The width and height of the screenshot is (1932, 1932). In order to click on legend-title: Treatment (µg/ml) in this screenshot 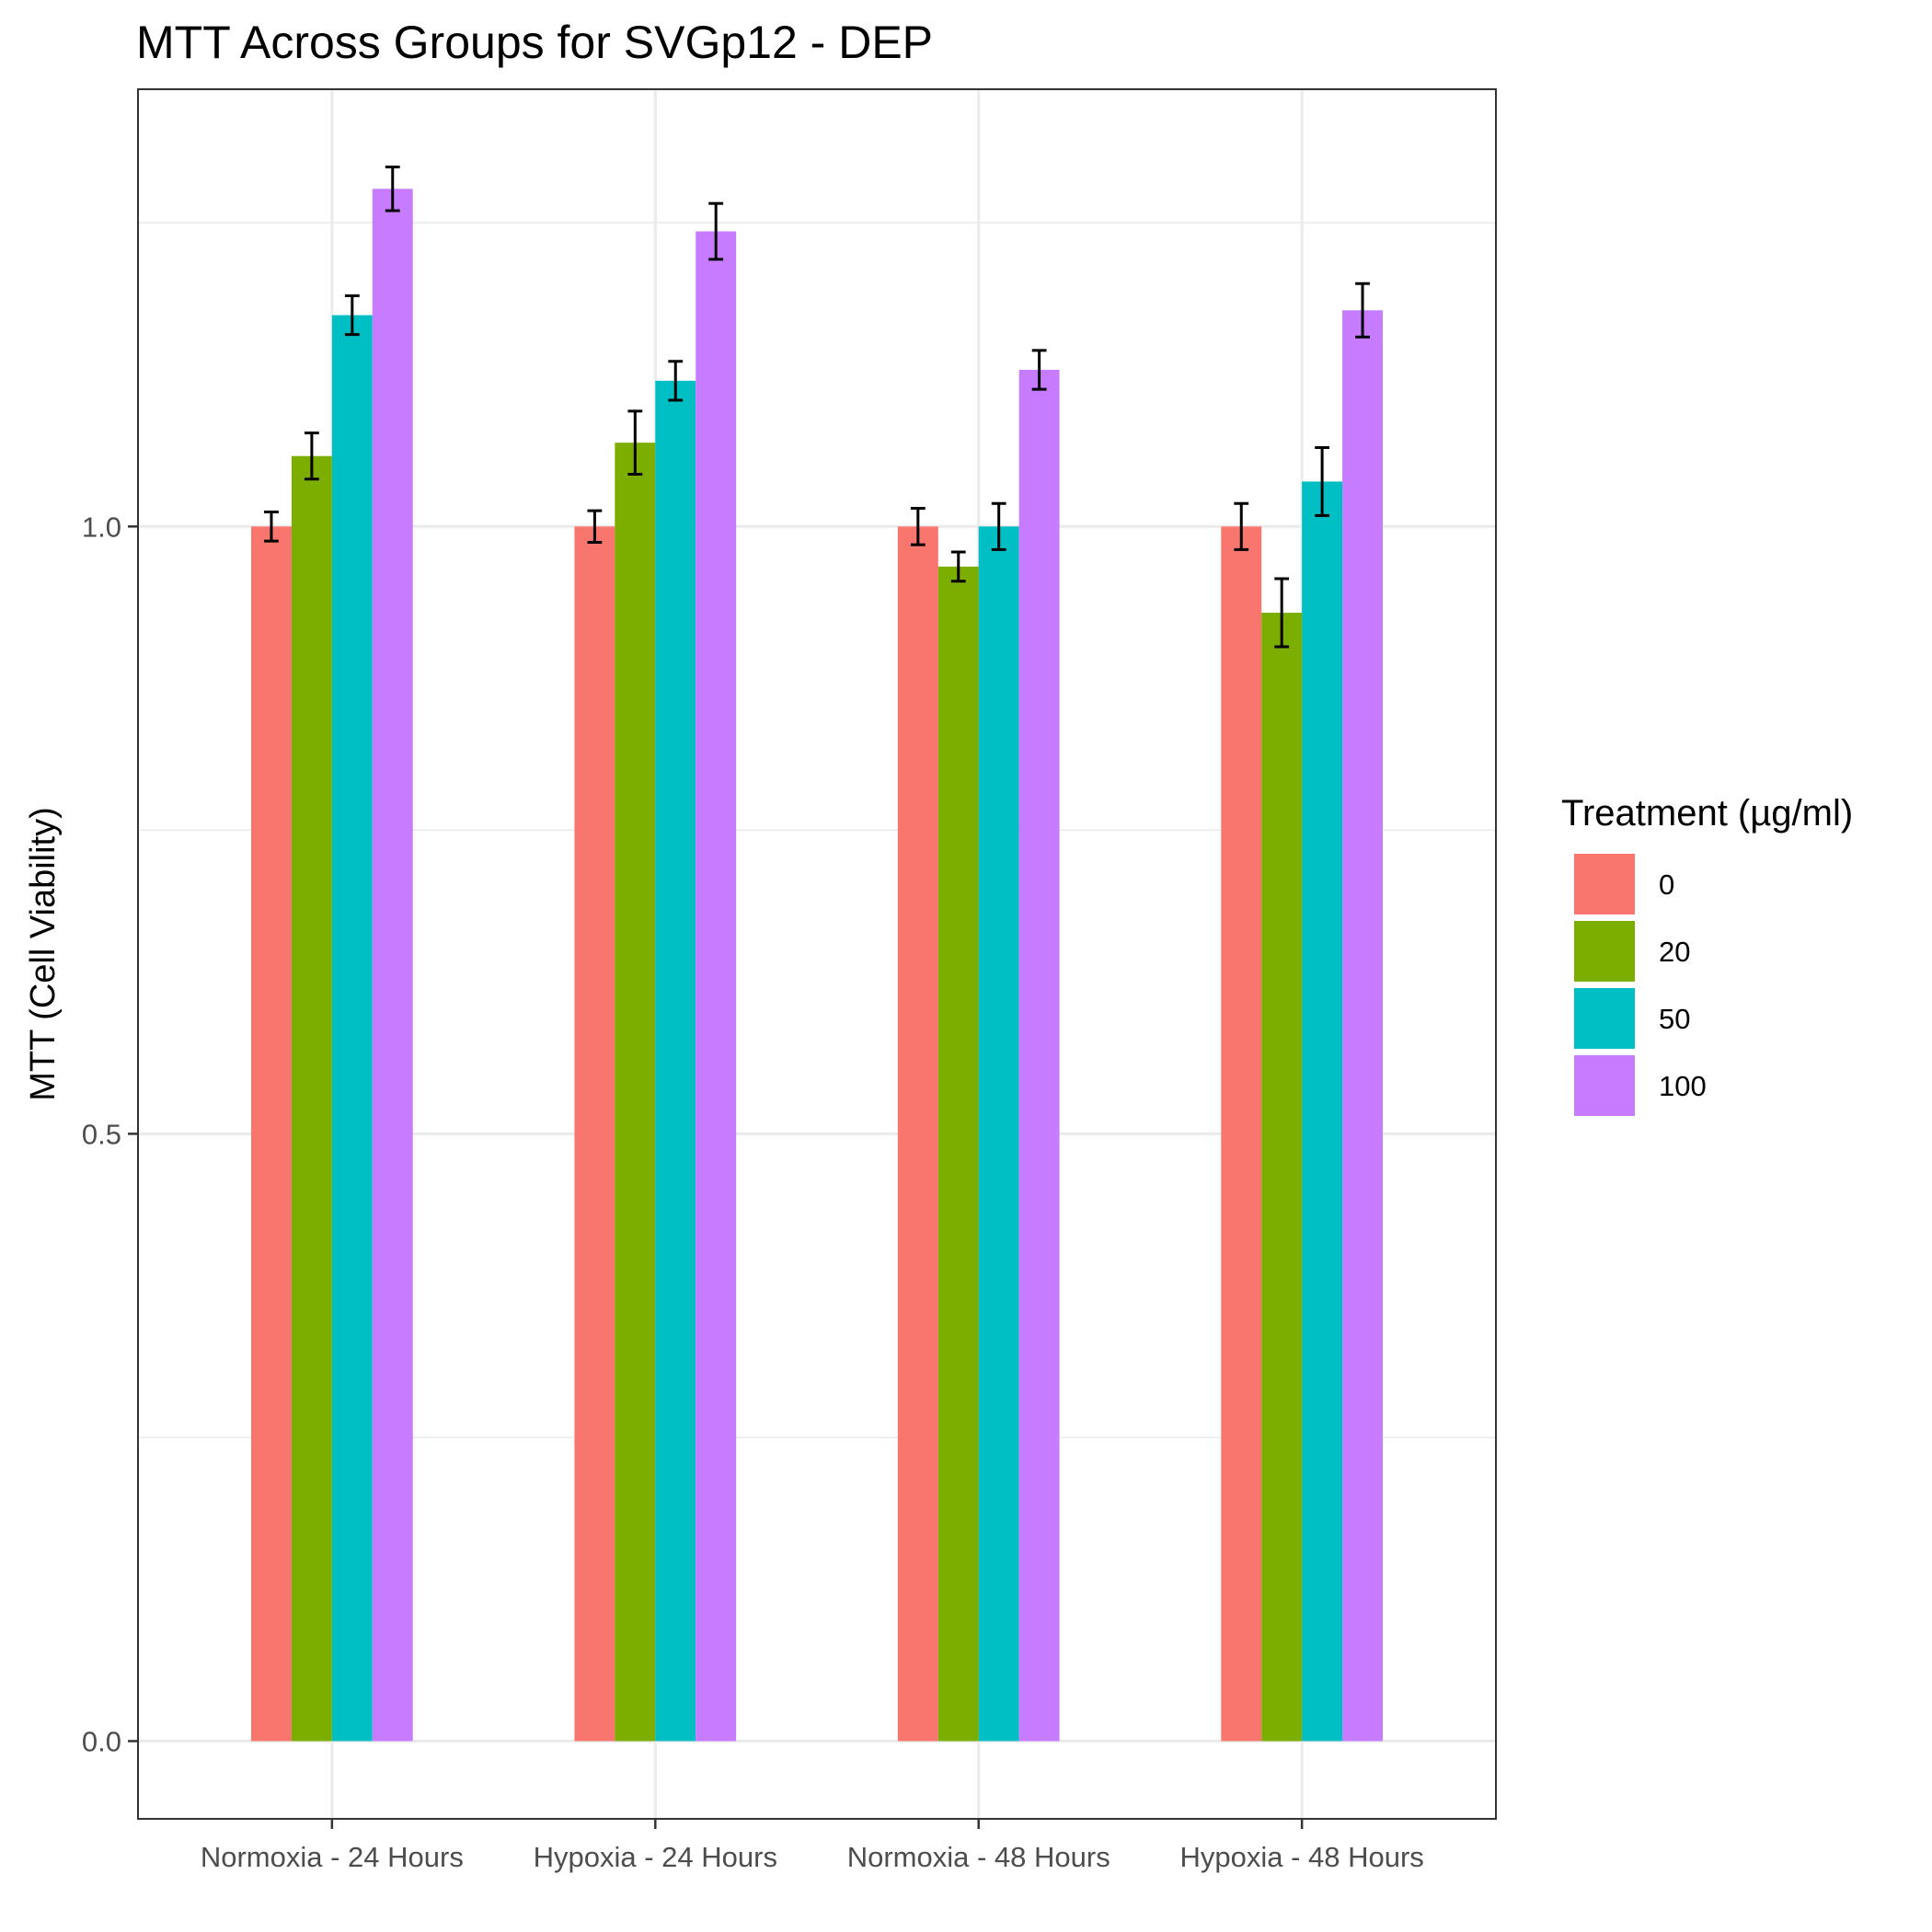, I will do `click(1707, 813)`.